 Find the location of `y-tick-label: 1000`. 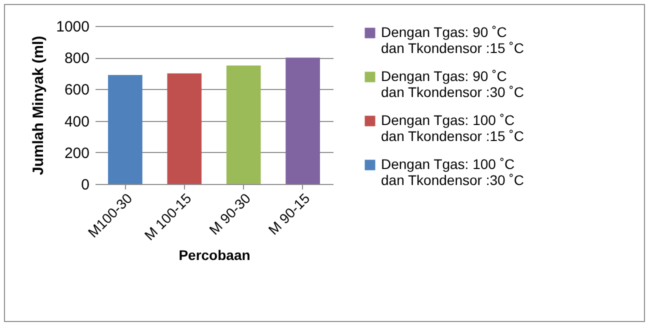

y-tick-label: 1000 is located at coordinates (73, 27).